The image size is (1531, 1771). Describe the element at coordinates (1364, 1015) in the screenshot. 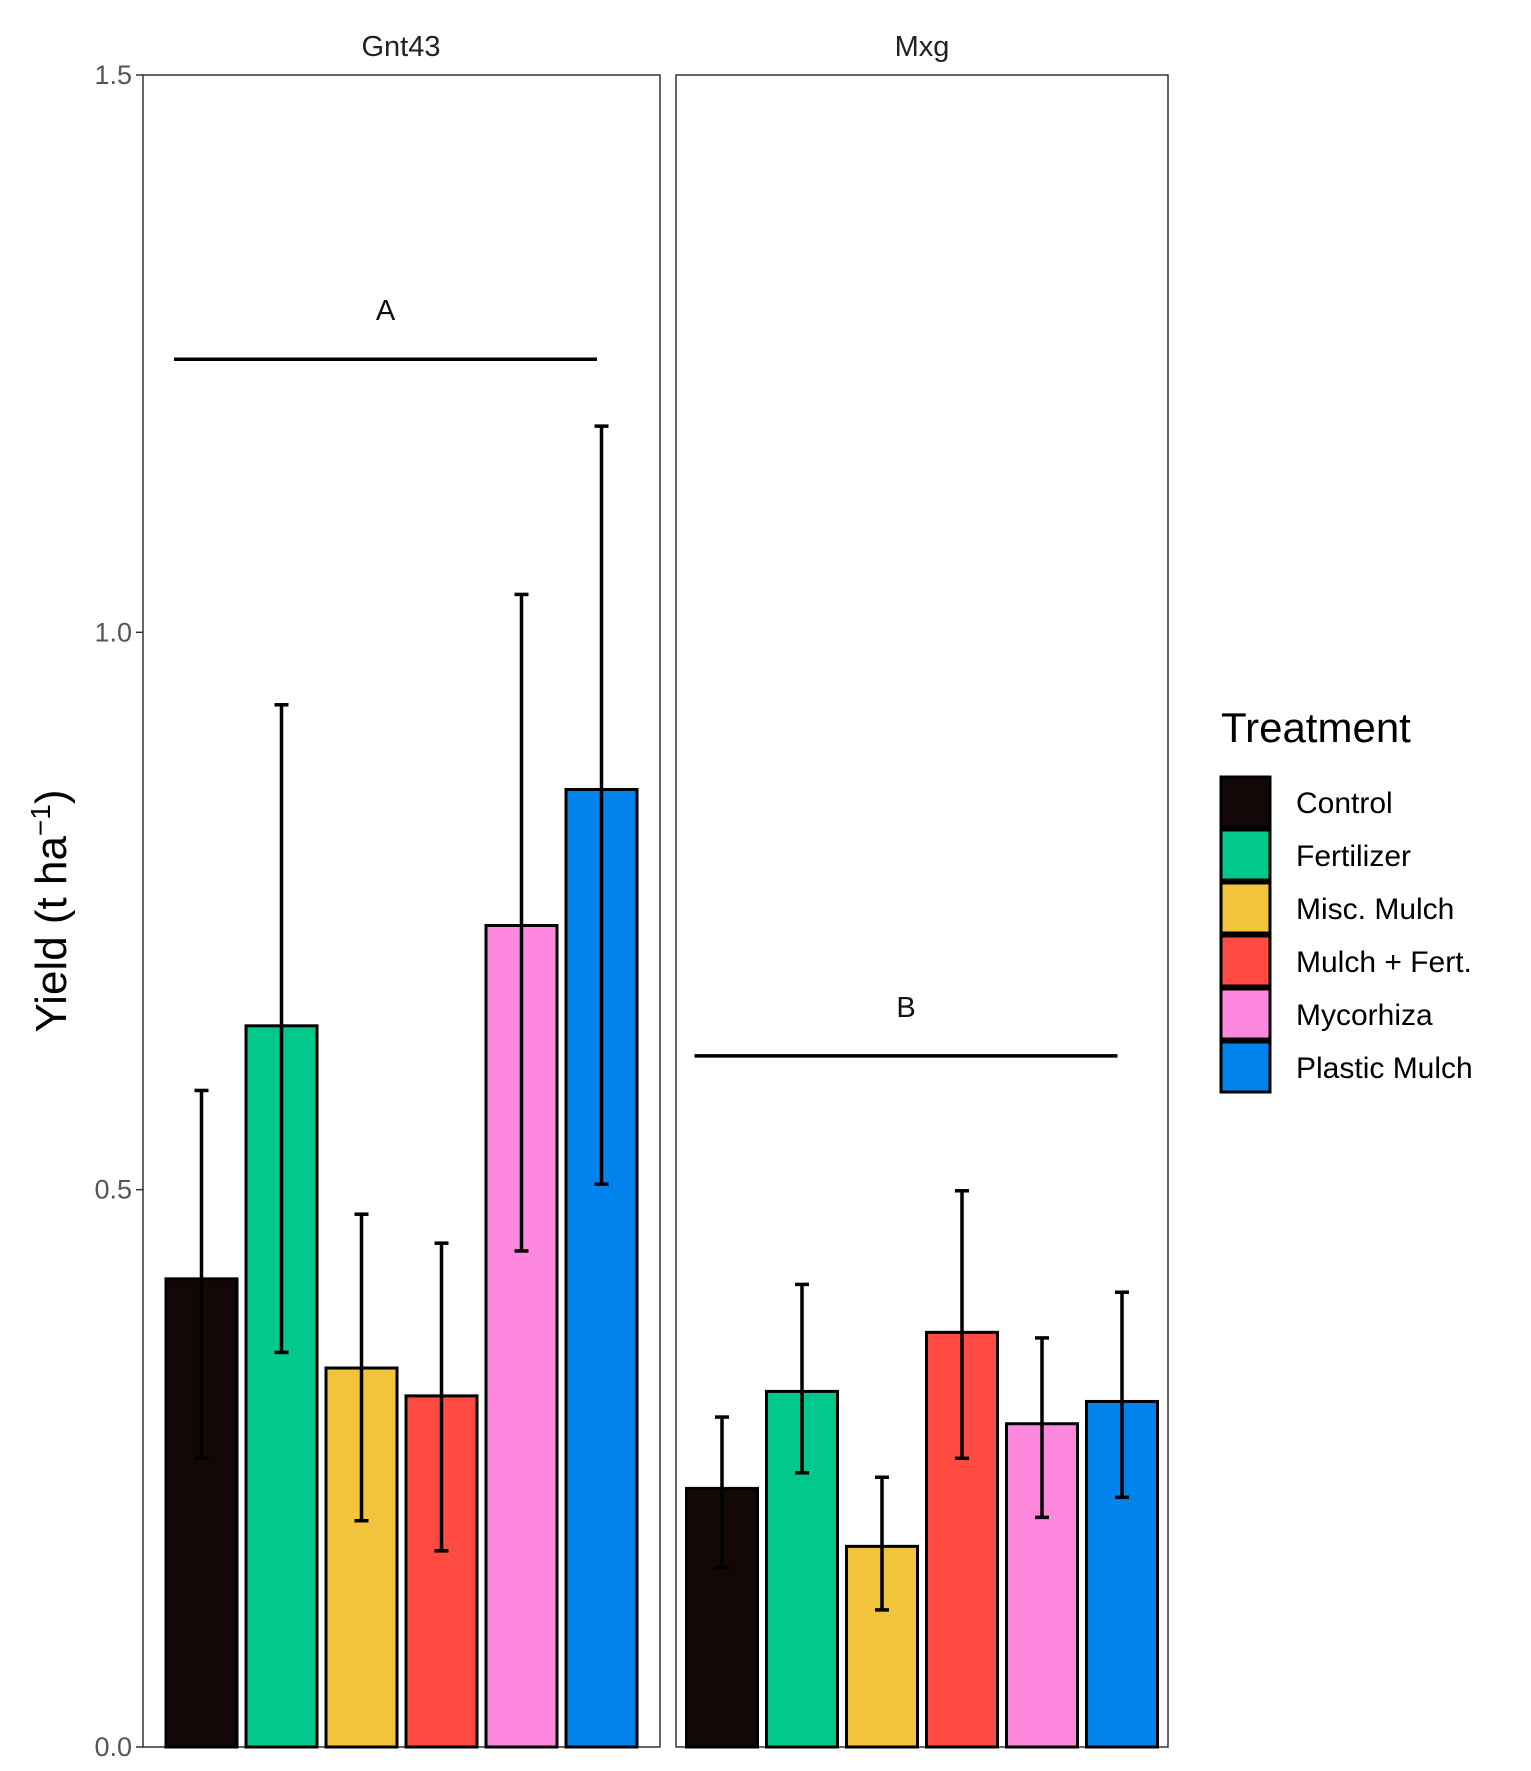

I see `legend-label-mycorhiza: Mycorhiza` at that location.